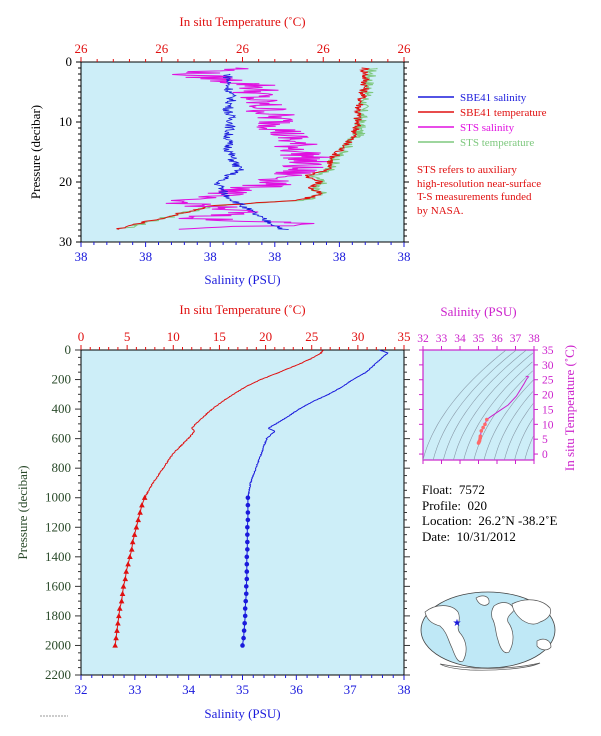  What do you see at coordinates (242, 279) in the screenshot?
I see `top-panel-sal-axis-title: Salinity (PSU)` at bounding box center [242, 279].